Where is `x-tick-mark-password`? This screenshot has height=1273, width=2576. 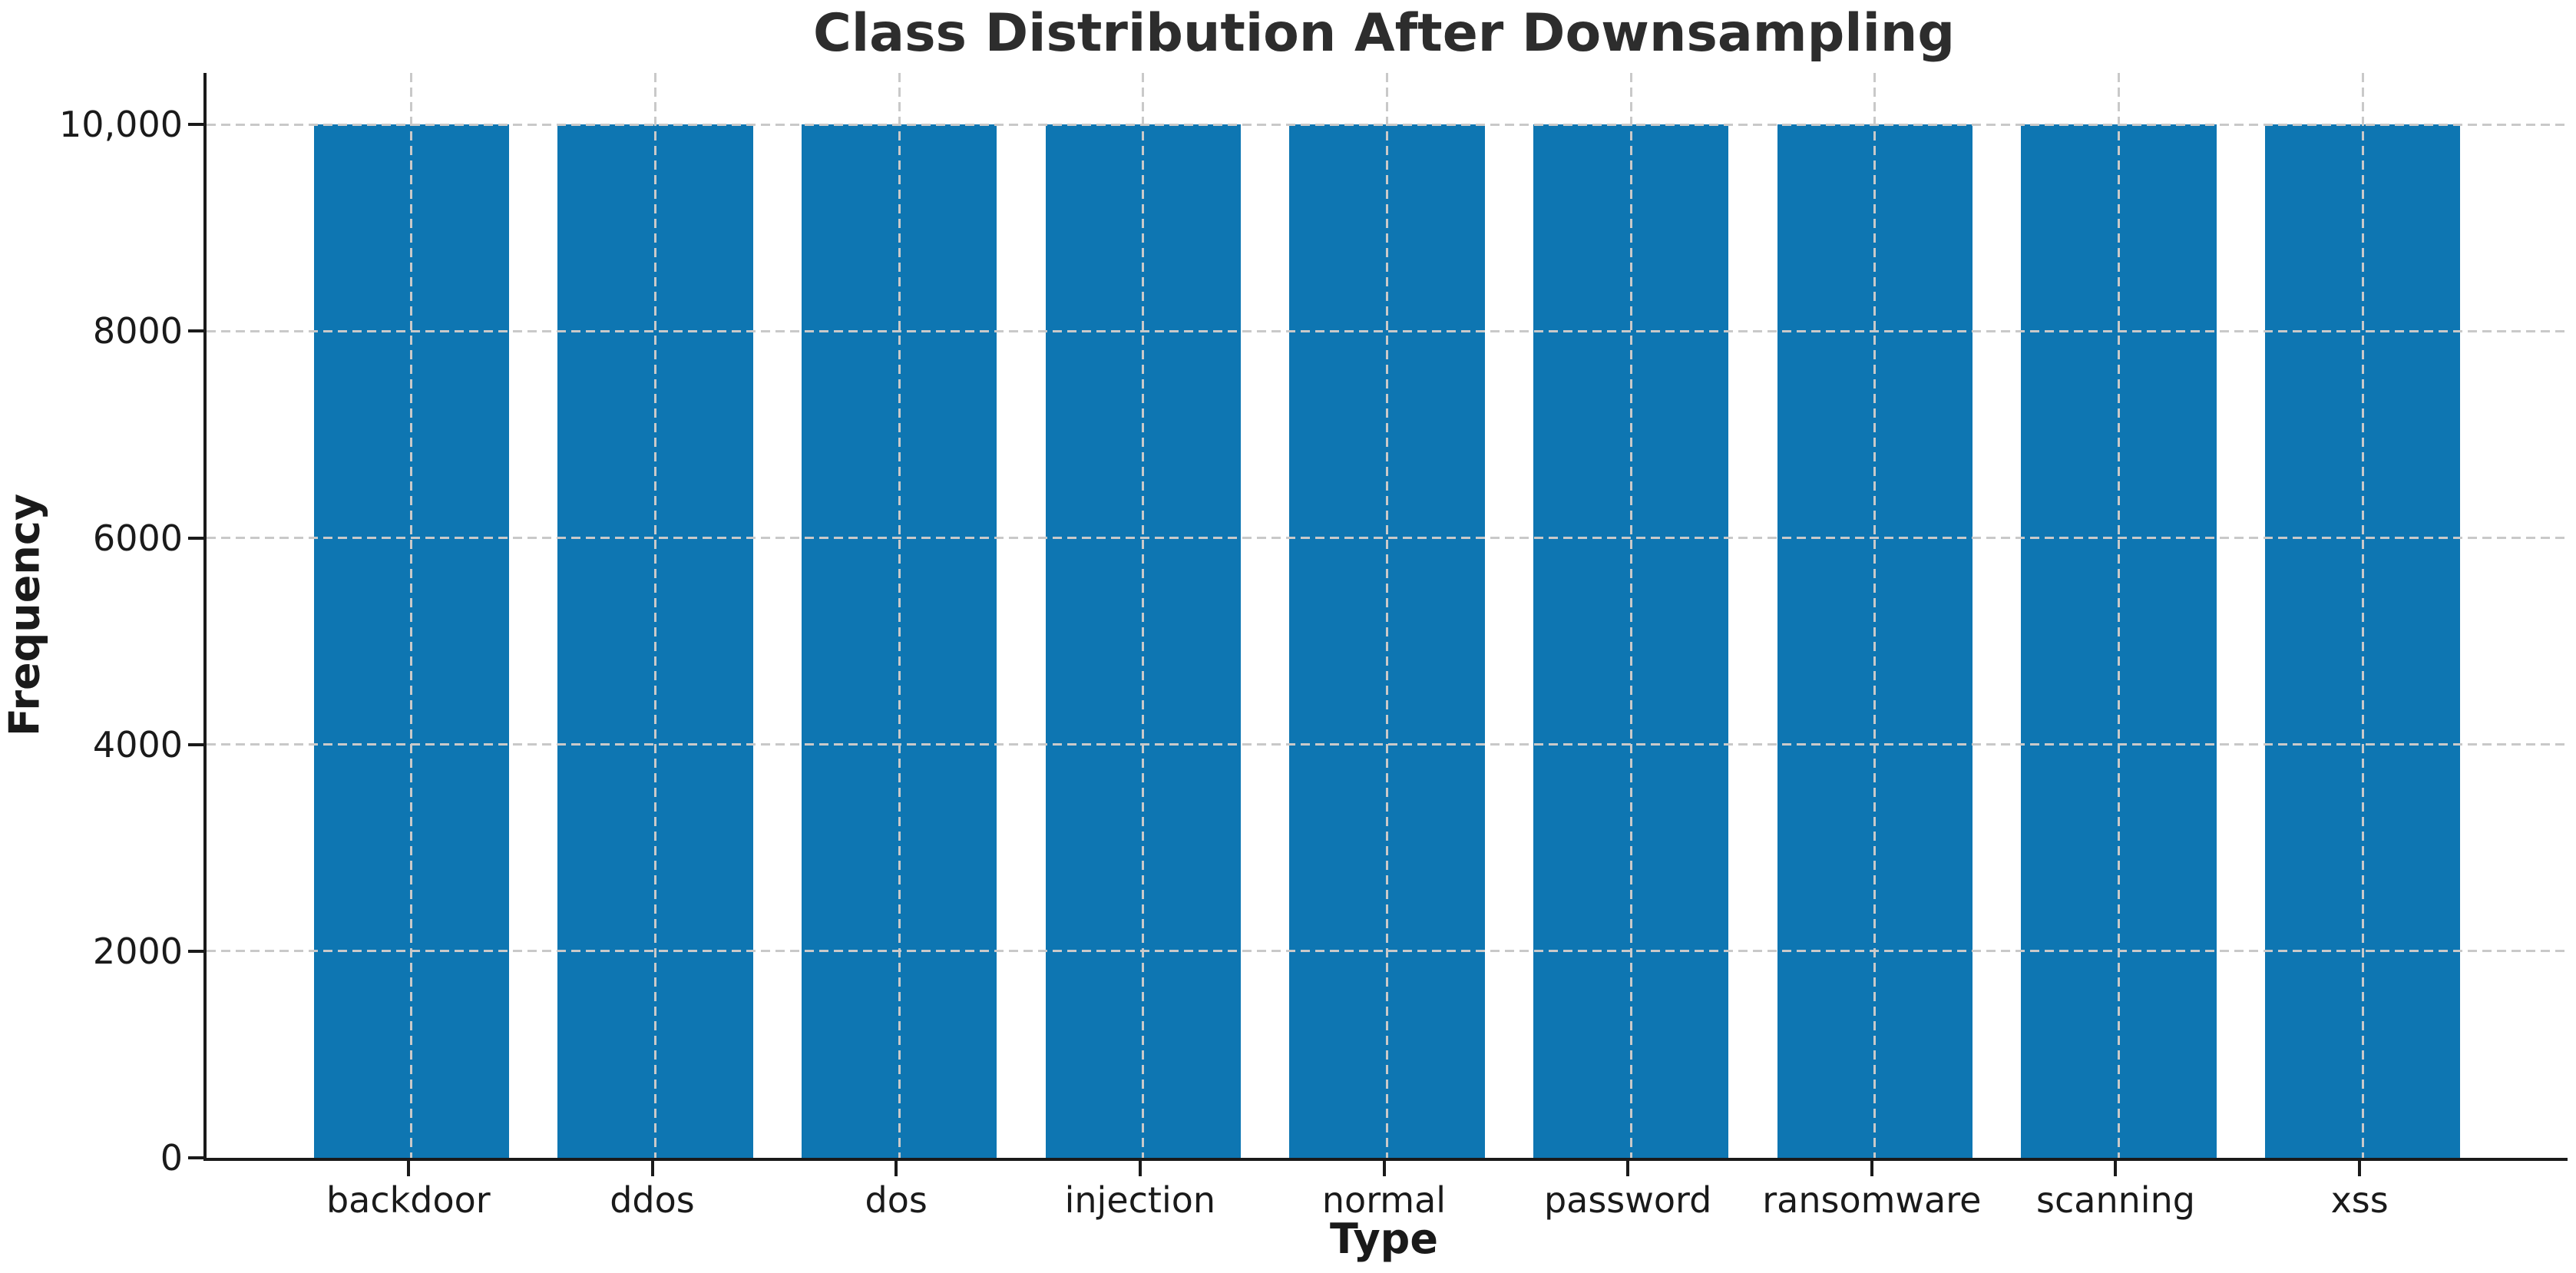
x-tick-mark-password is located at coordinates (1628, 1168).